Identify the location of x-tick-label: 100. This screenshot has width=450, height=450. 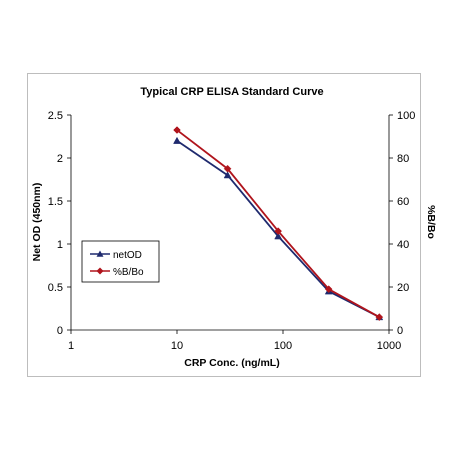
(283, 346).